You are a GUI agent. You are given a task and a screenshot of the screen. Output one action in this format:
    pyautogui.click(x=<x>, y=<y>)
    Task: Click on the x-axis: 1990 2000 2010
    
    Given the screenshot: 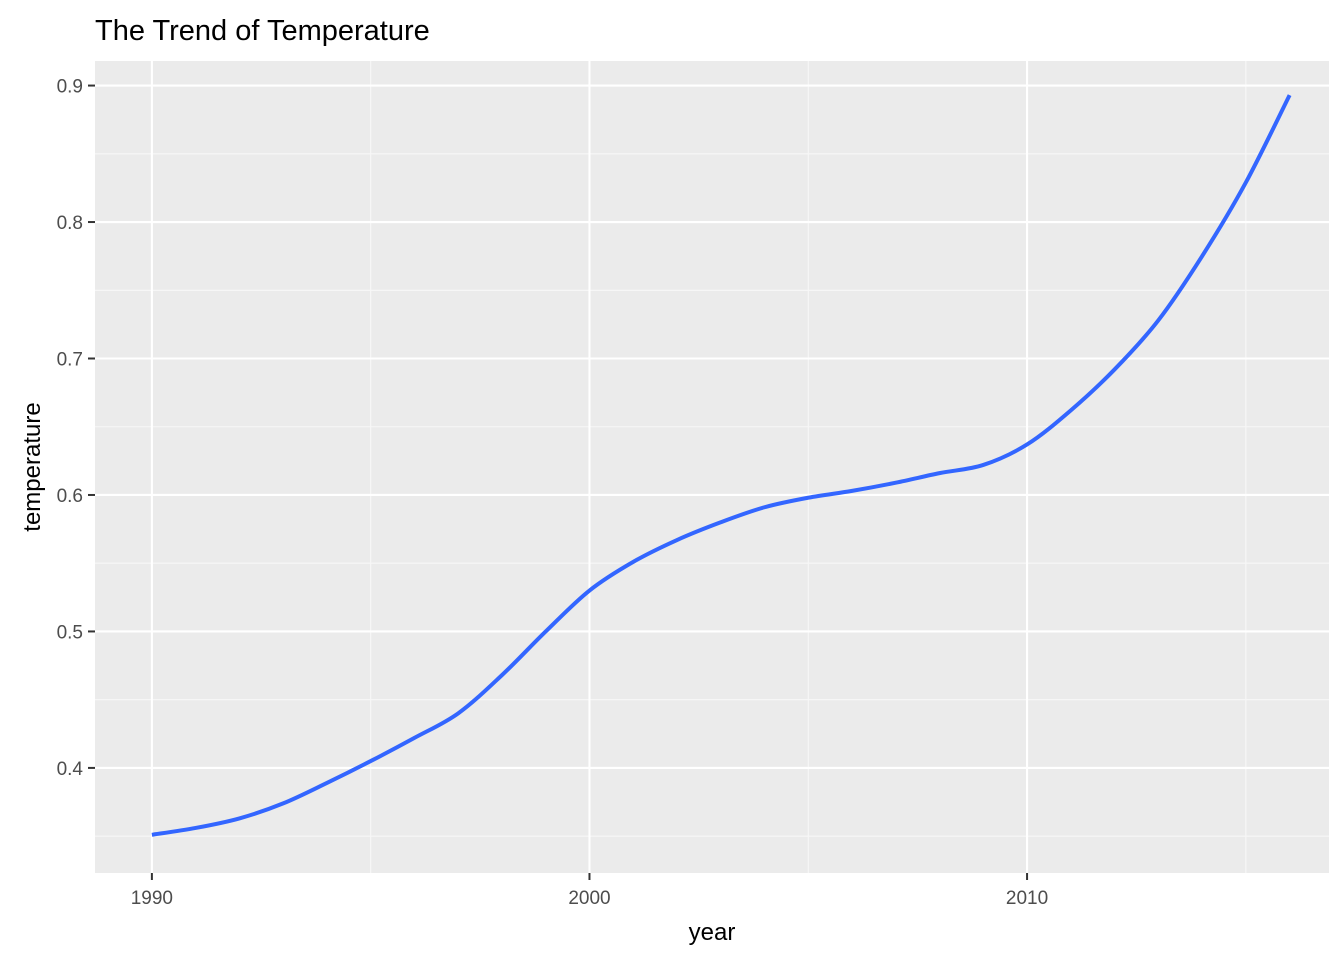 What is the action you would take?
    pyautogui.click(x=589, y=891)
    